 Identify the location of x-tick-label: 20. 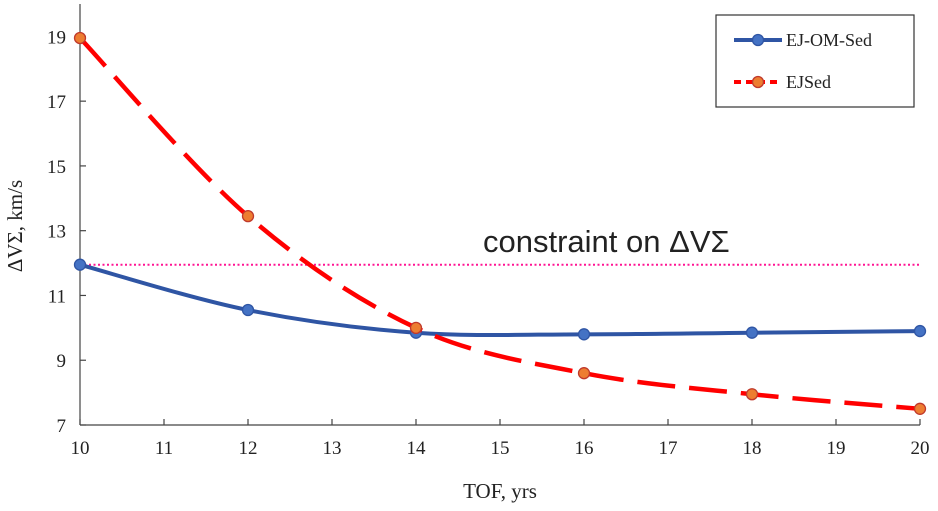
(920, 448).